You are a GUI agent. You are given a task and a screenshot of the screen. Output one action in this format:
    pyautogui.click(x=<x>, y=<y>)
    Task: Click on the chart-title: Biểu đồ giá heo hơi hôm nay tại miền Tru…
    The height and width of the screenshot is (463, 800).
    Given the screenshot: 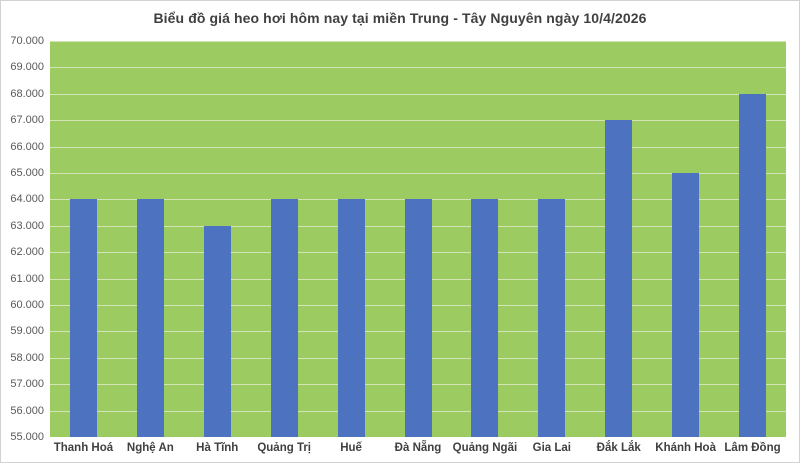 What is the action you would take?
    pyautogui.click(x=400, y=18)
    